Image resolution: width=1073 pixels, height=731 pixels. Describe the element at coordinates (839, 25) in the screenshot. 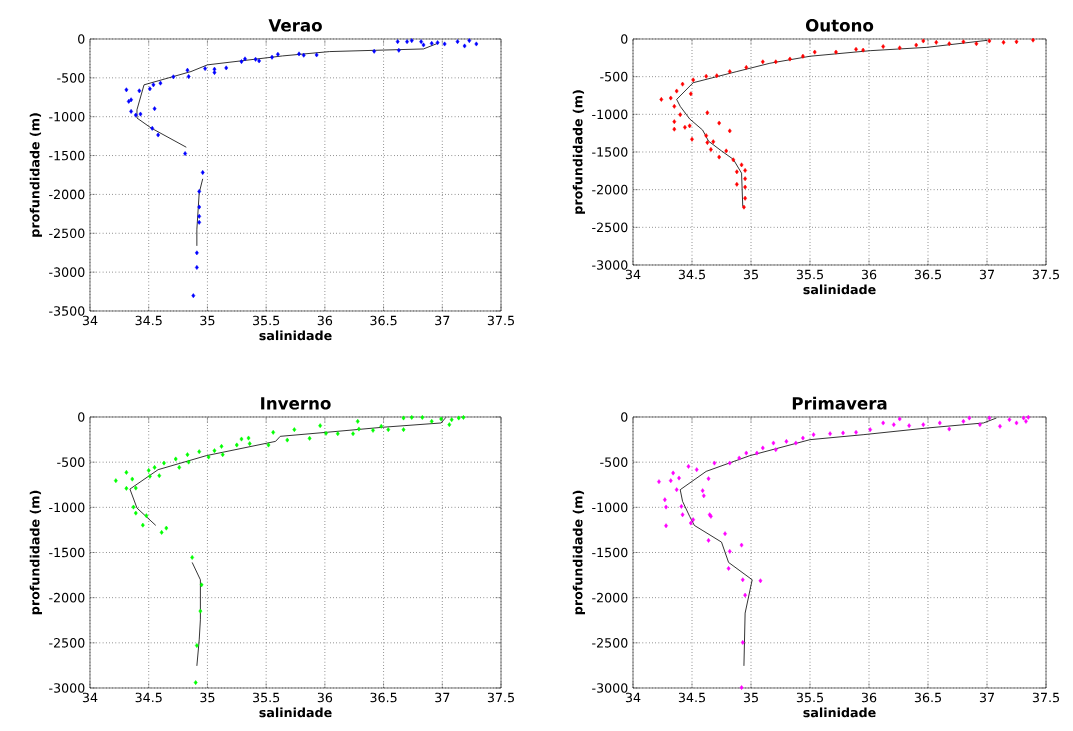

I see `chart-title: Outono` at that location.